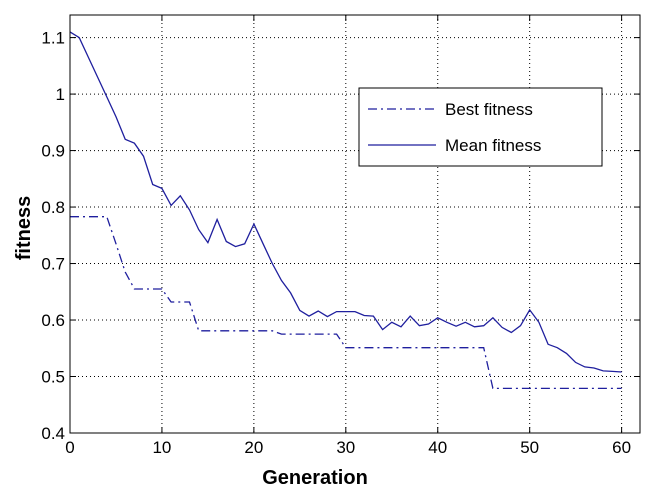 The width and height of the screenshot is (655, 495). Describe the element at coordinates (621, 447) in the screenshot. I see `x-tick-label: 60` at that location.